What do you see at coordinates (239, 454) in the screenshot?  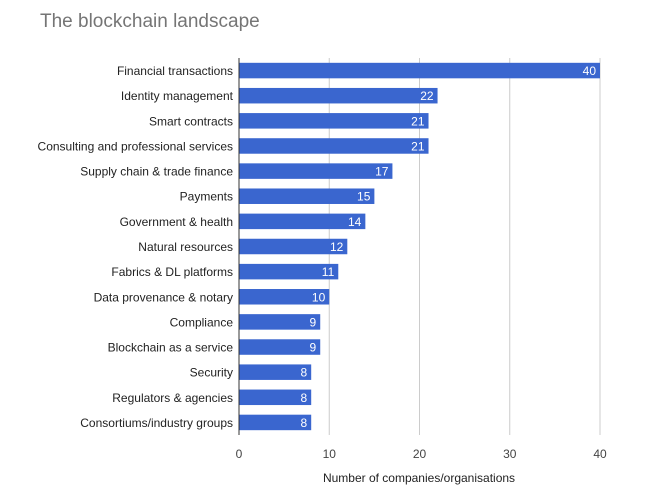 I see `x-tick-label: 0` at bounding box center [239, 454].